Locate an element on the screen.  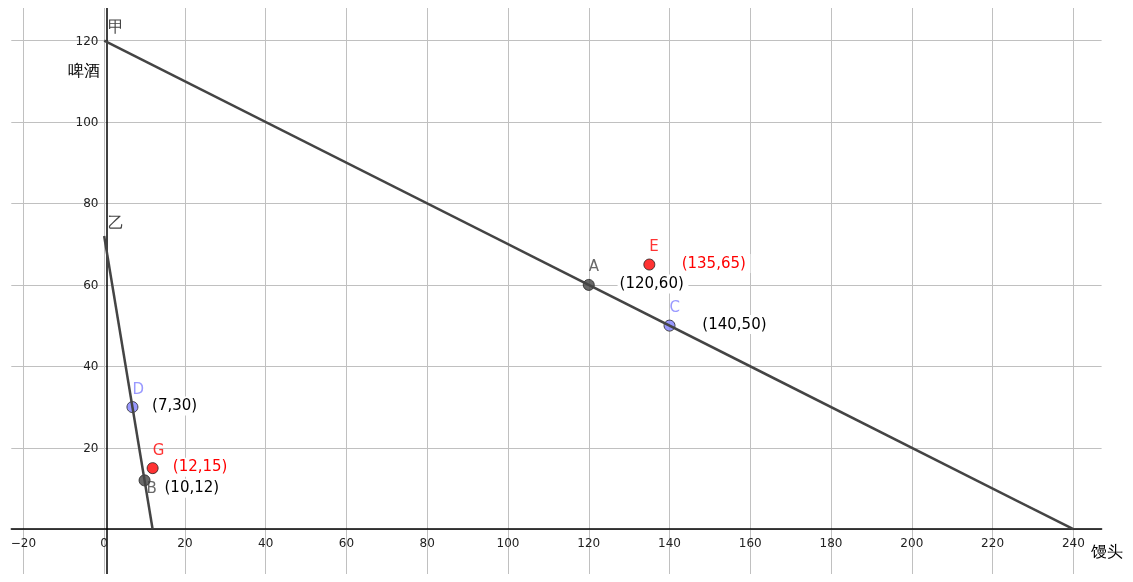
y-axis-title: 啤酒 is located at coordinates (84, 70).